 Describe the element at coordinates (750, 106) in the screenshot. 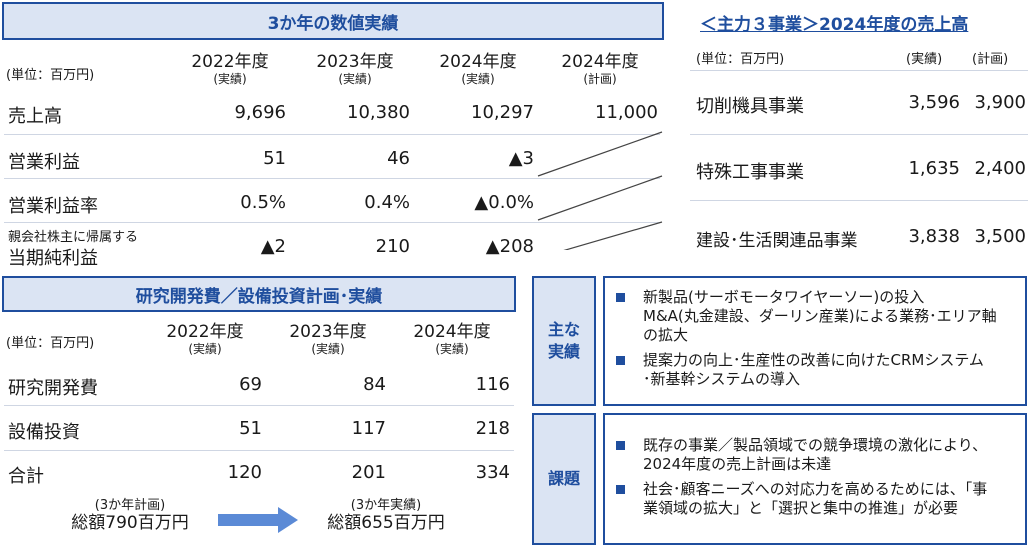

I see `segment-label-cutting: 切削機具事業` at that location.